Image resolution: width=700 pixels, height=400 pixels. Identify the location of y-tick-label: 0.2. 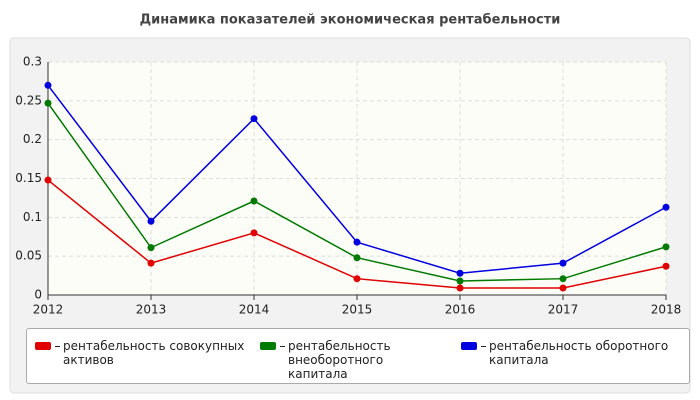
(32, 139).